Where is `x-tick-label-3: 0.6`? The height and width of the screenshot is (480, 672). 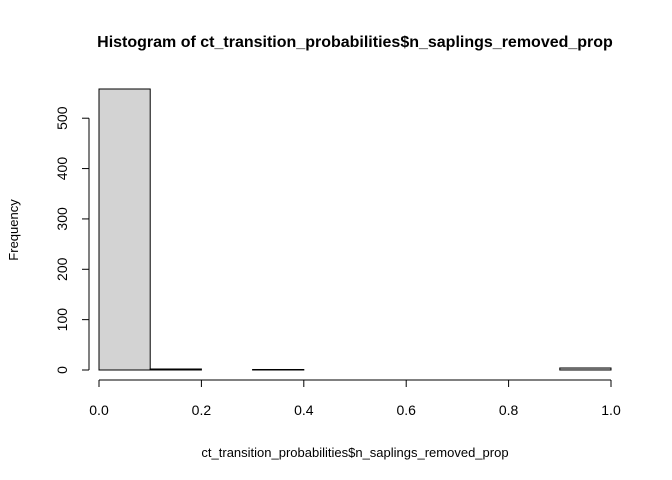 x-tick-label-3: 0.6 is located at coordinates (406, 410).